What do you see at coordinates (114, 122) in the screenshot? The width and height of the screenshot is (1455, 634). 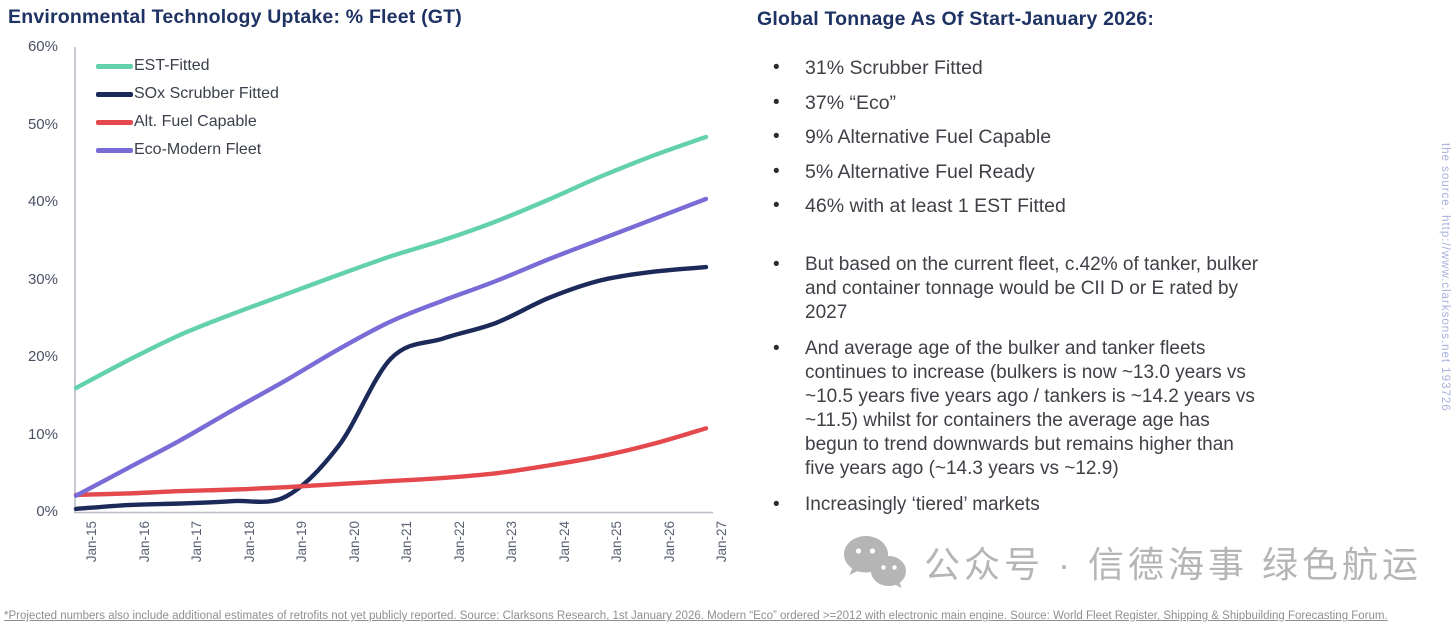 I see `legend-swatch-alt-fuel-capable` at bounding box center [114, 122].